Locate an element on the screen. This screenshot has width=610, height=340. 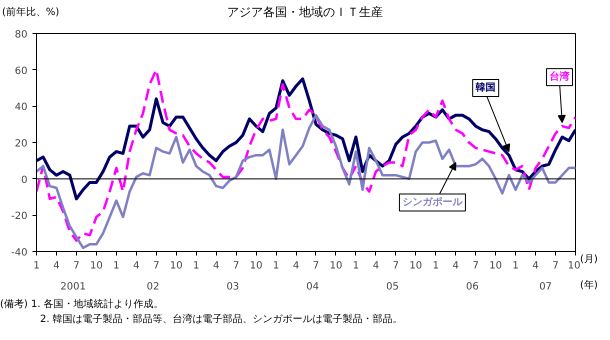
text: 04 is located at coordinates (313, 287).